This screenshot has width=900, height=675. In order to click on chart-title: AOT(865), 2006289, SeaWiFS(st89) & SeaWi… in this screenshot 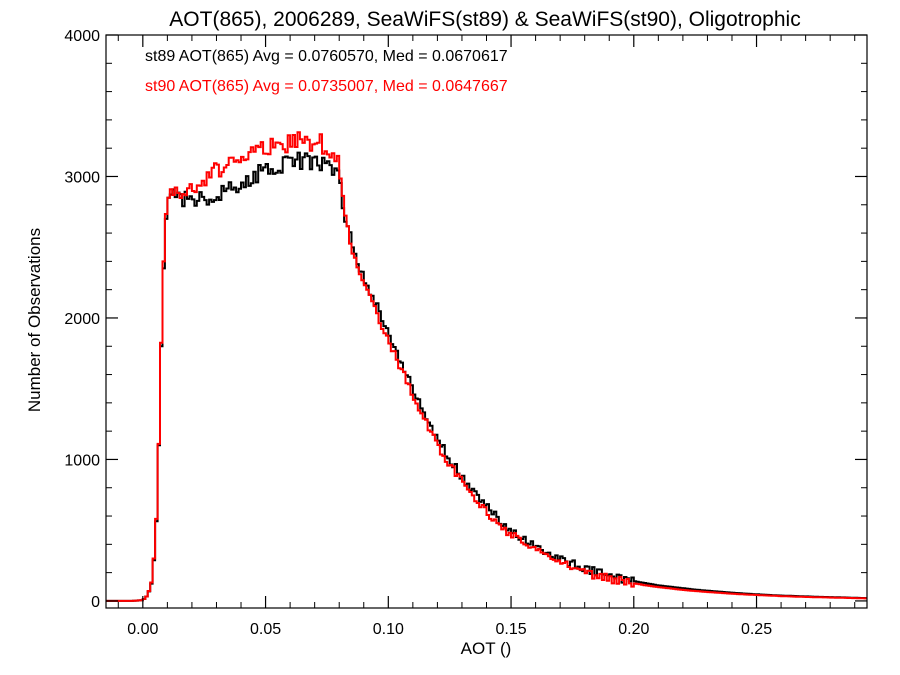, I will do `click(484, 19)`.